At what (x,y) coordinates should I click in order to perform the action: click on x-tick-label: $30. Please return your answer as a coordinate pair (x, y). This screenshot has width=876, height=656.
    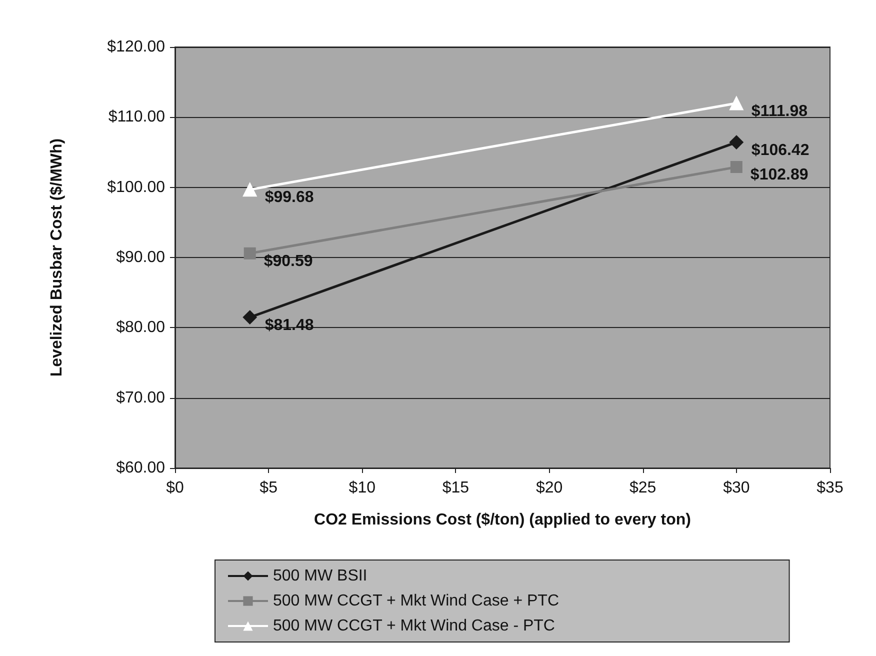
    Looking at the image, I should click on (736, 488).